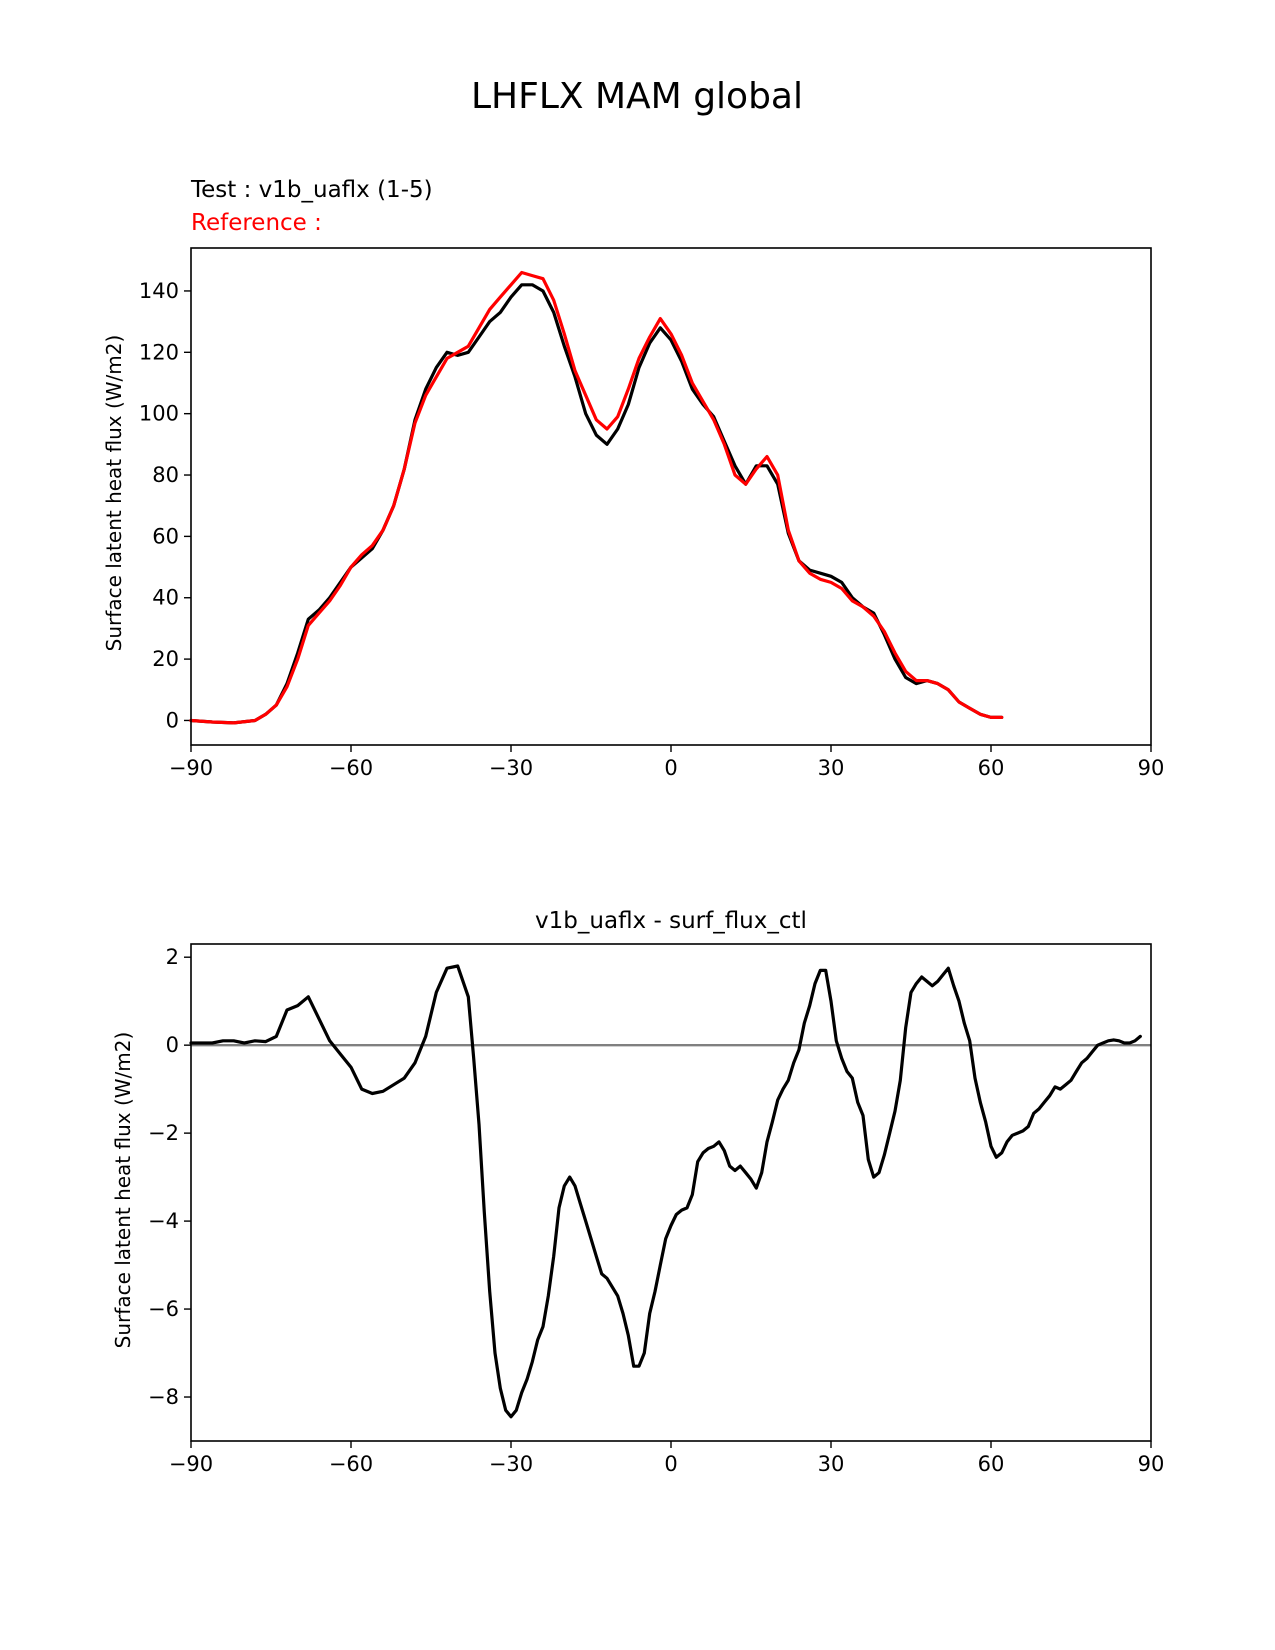 This screenshot has height=1650, width=1275. I want to click on figure-title: LHFLX MAM global, so click(637, 96).